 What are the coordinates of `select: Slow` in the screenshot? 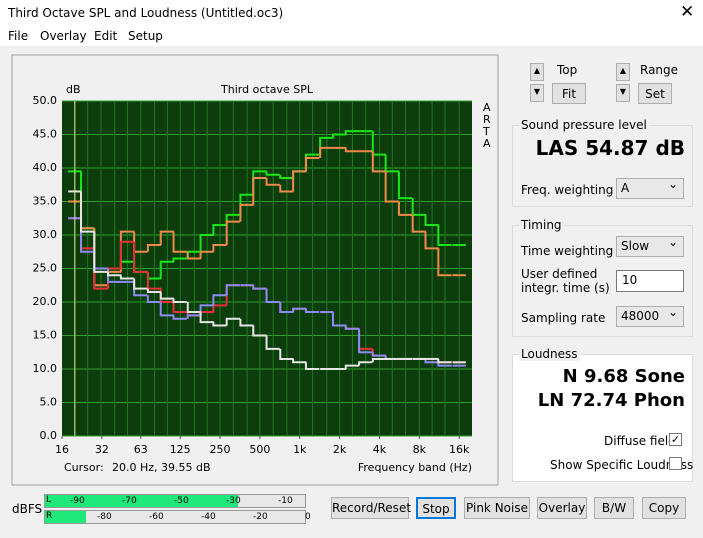 It's located at (650, 245).